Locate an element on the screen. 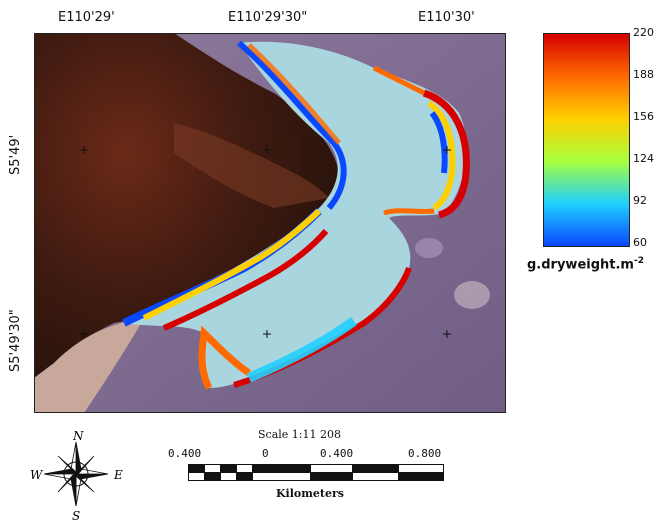 The width and height of the screenshot is (664, 521). compass-rose-icon: N S E W is located at coordinates (76, 475).